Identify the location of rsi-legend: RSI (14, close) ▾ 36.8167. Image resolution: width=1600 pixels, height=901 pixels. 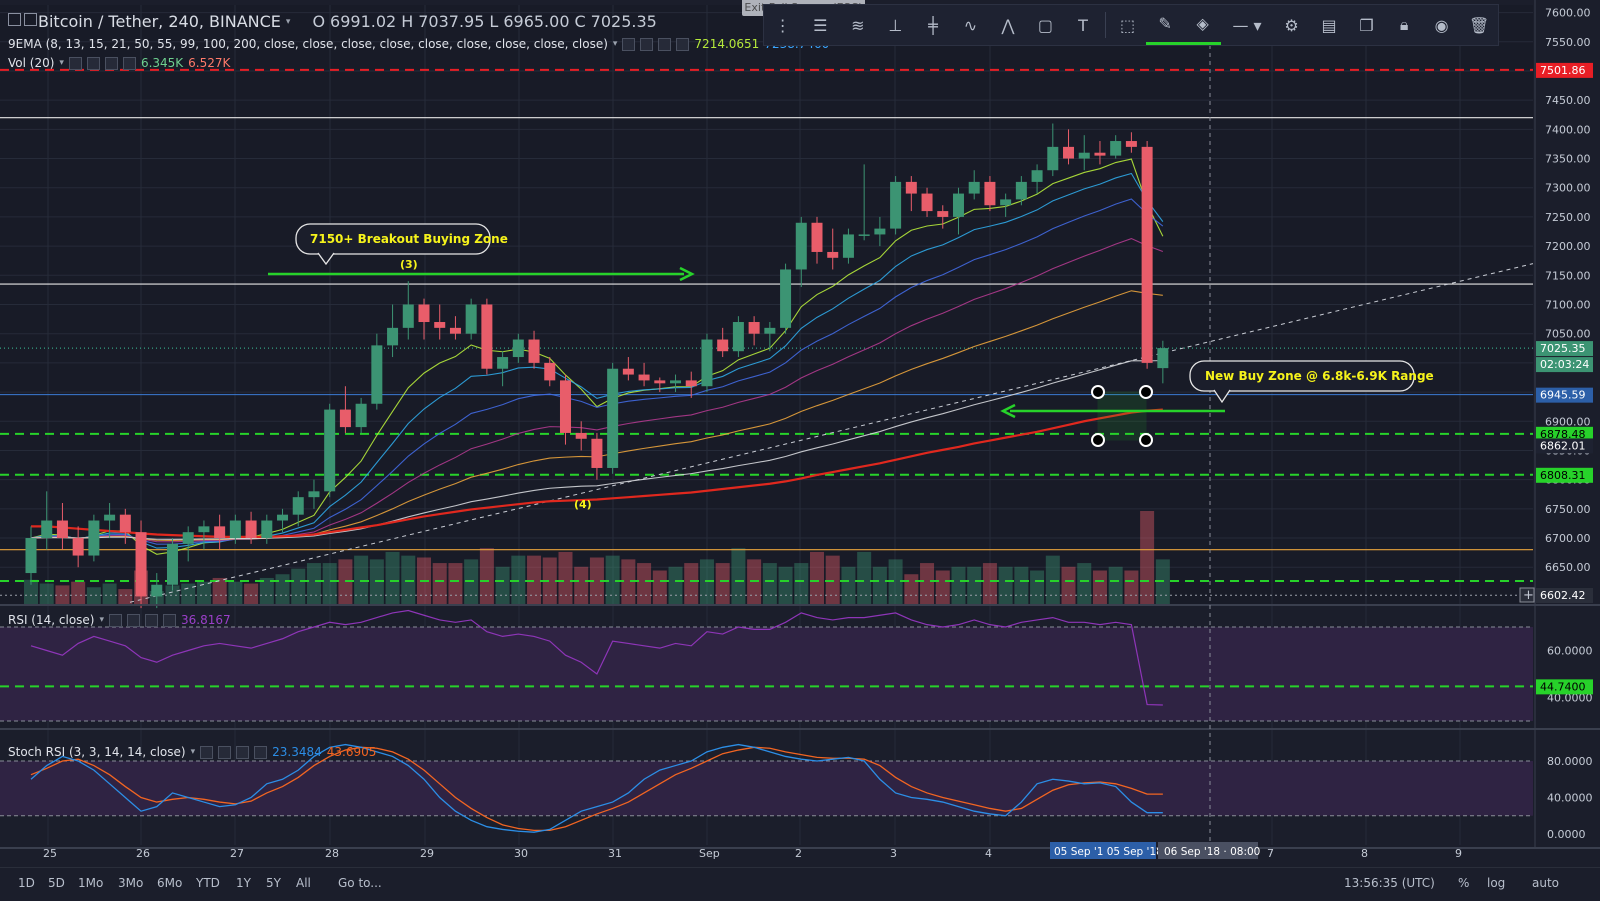
(119, 620).